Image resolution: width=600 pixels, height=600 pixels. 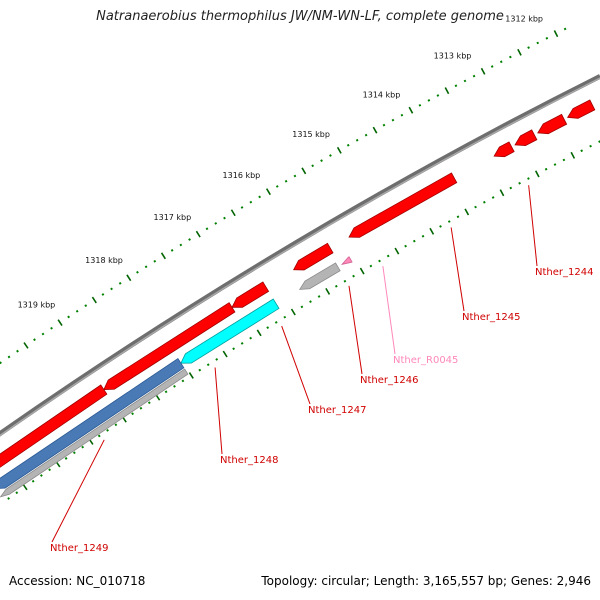 What do you see at coordinates (249, 460) in the screenshot?
I see `gene-label: Nther_1248` at bounding box center [249, 460].